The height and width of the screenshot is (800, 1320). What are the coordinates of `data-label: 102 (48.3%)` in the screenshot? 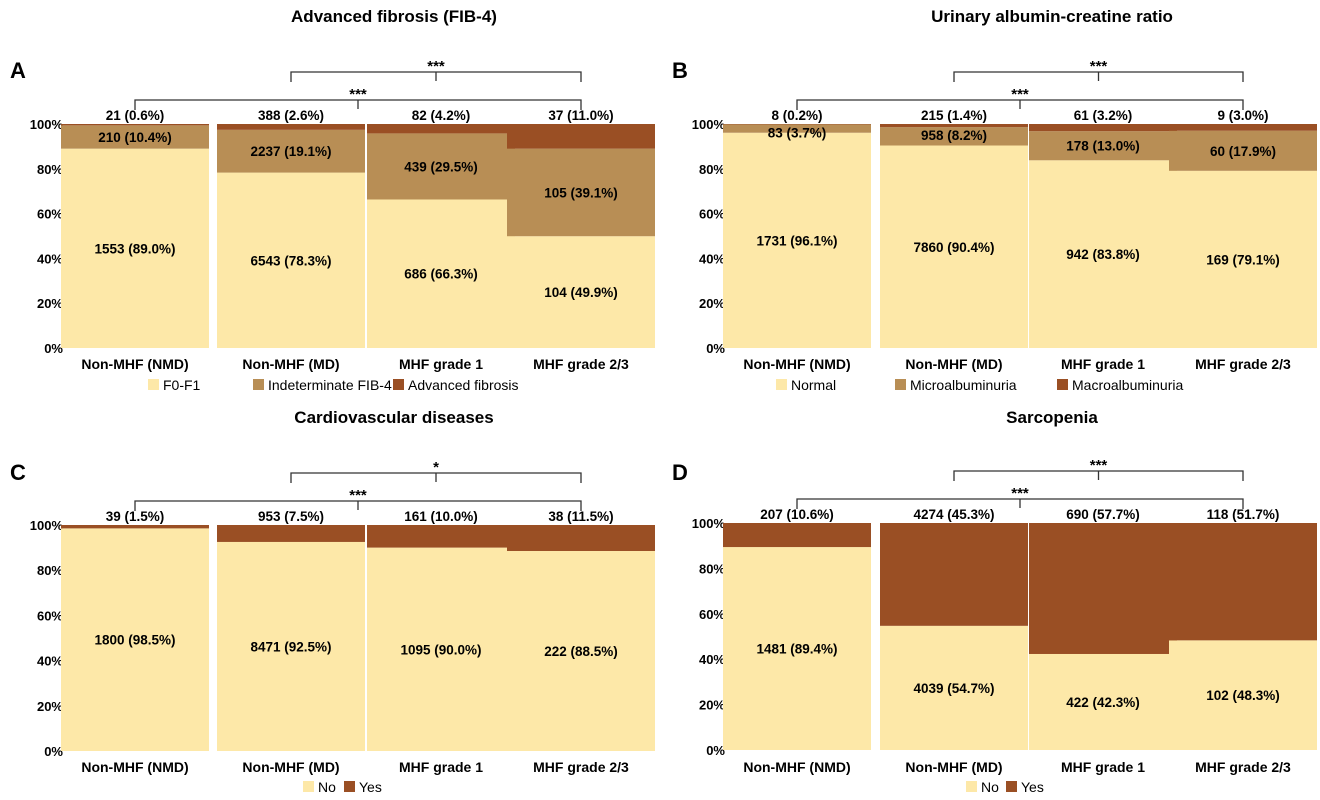 It's located at (1243, 695).